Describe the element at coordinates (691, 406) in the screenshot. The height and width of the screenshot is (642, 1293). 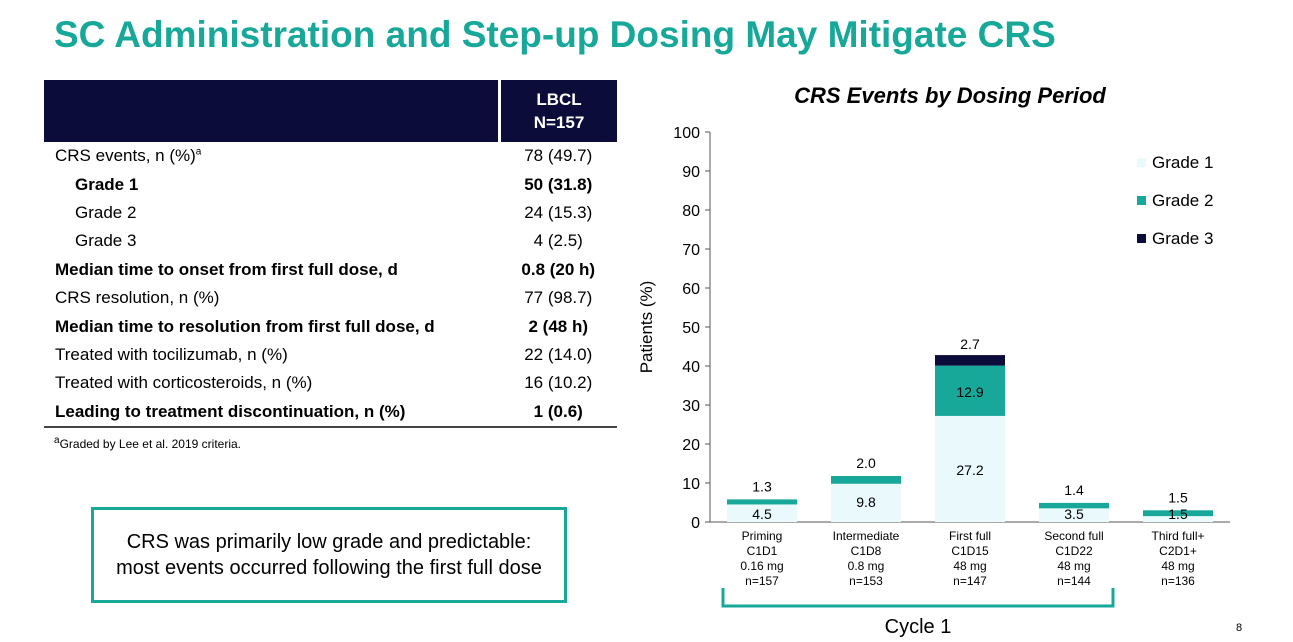
I see `y-tick-label: 30` at that location.